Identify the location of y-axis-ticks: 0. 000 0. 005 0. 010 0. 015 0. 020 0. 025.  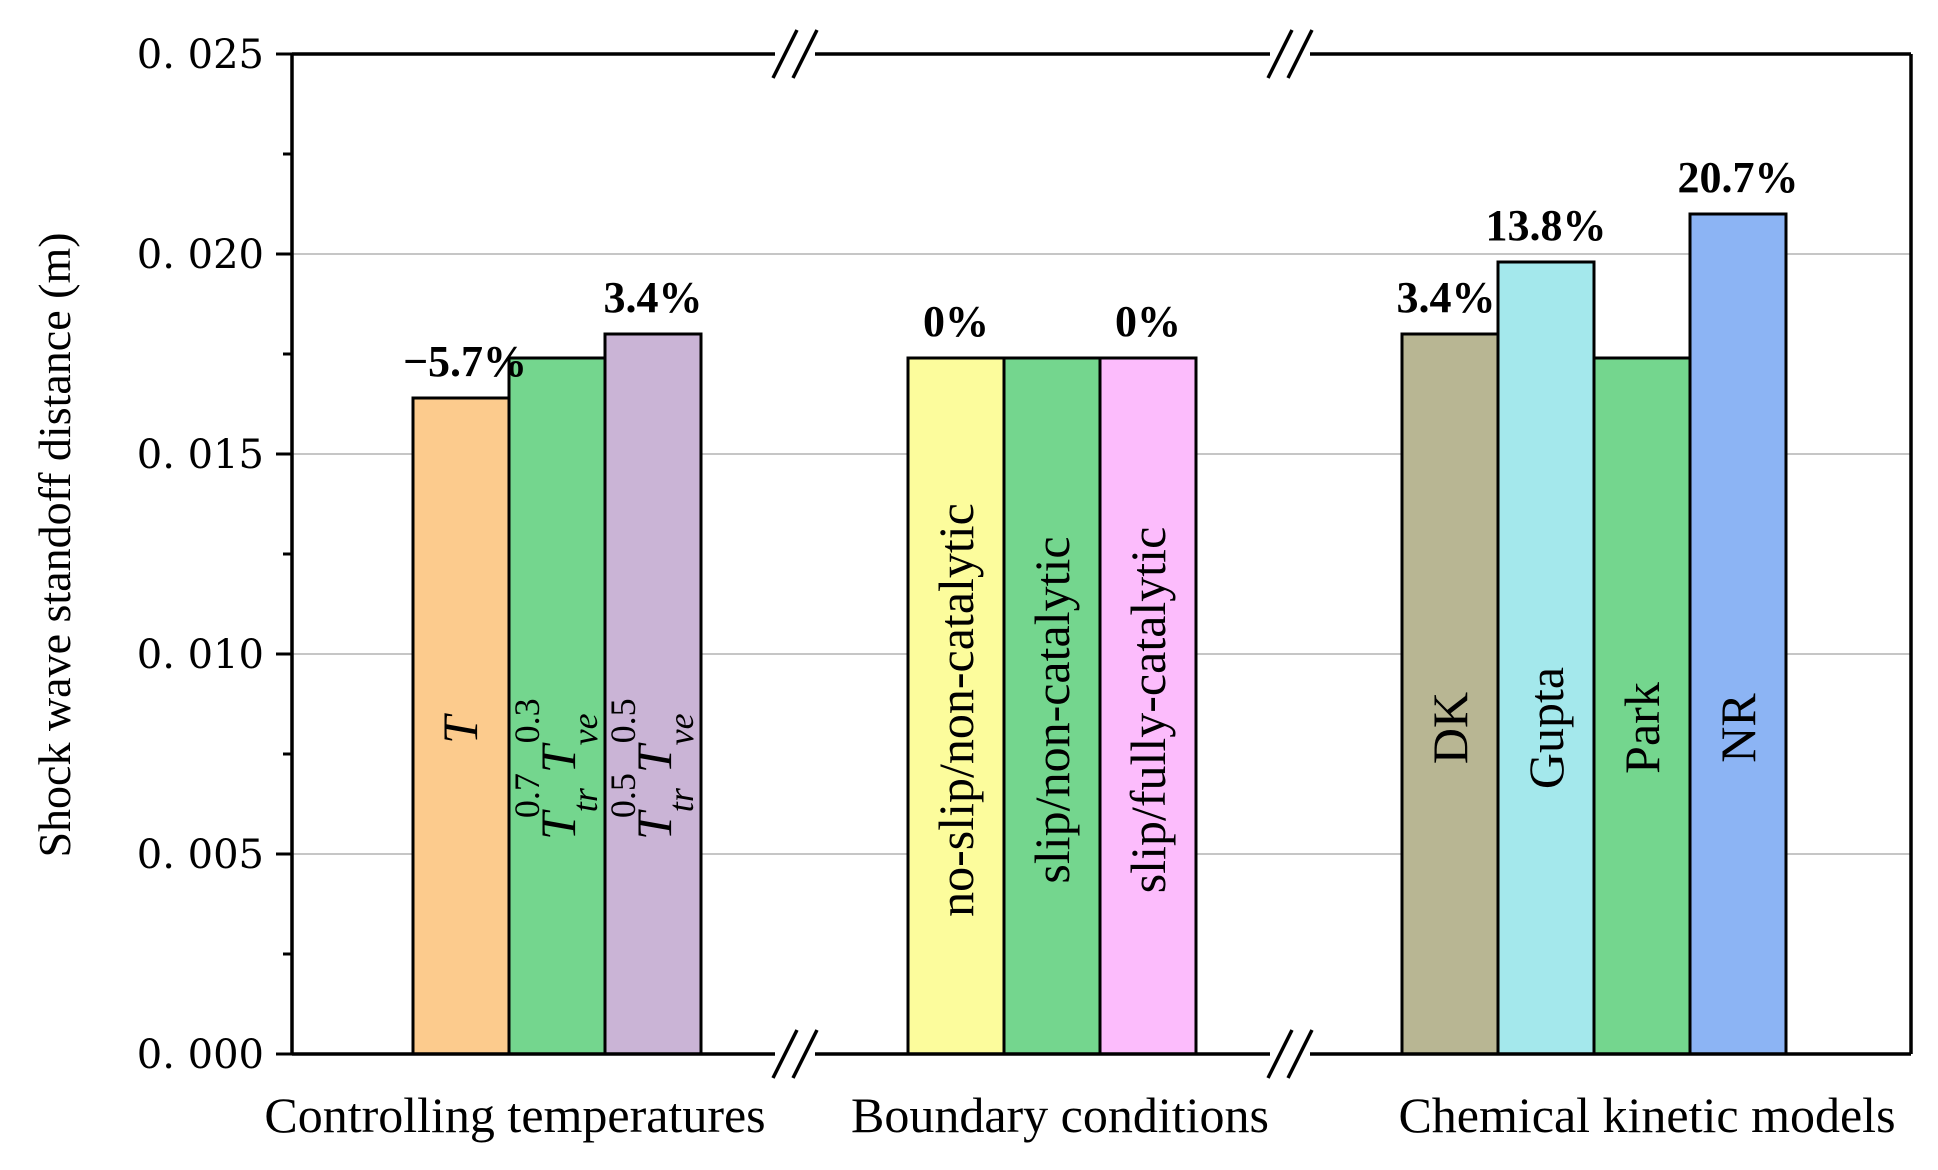
(214, 555).